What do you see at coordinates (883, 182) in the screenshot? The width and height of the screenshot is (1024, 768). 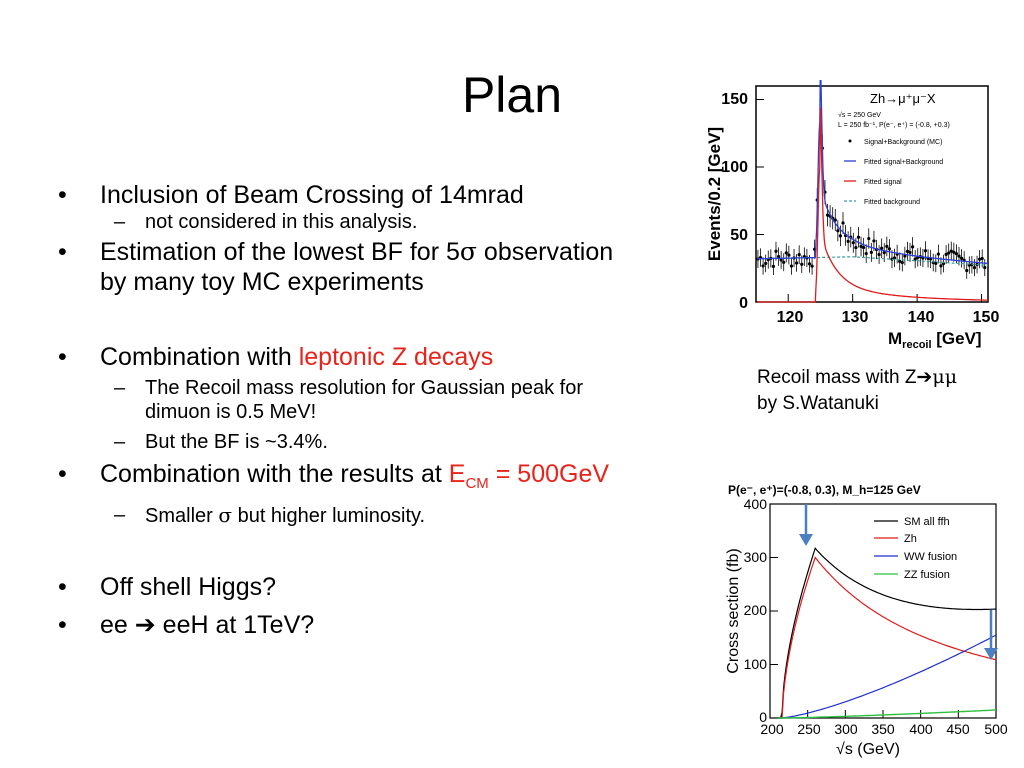 I see `legend-fit-signal: Fitted signal` at bounding box center [883, 182].